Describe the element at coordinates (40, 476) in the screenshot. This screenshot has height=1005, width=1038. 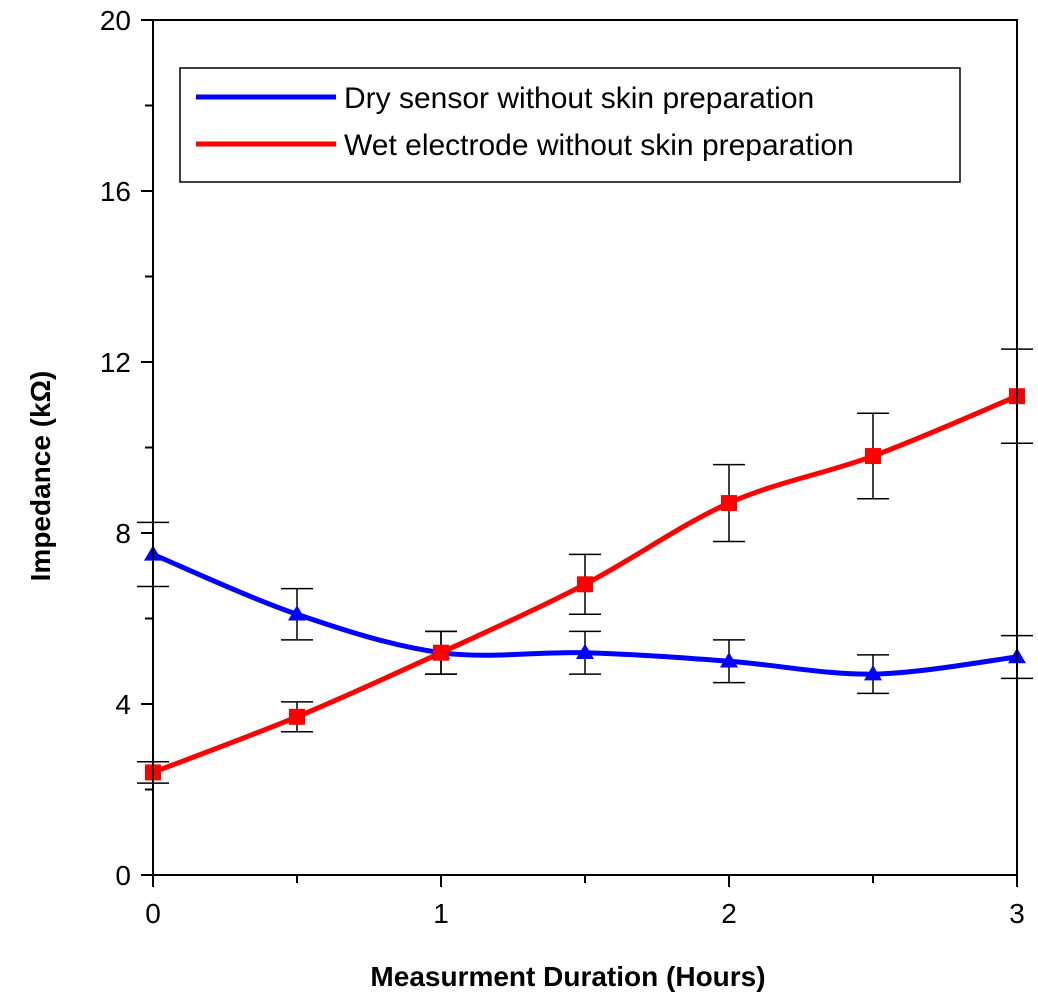
I see `y-axis-title: Impedance (kΩ)` at that location.